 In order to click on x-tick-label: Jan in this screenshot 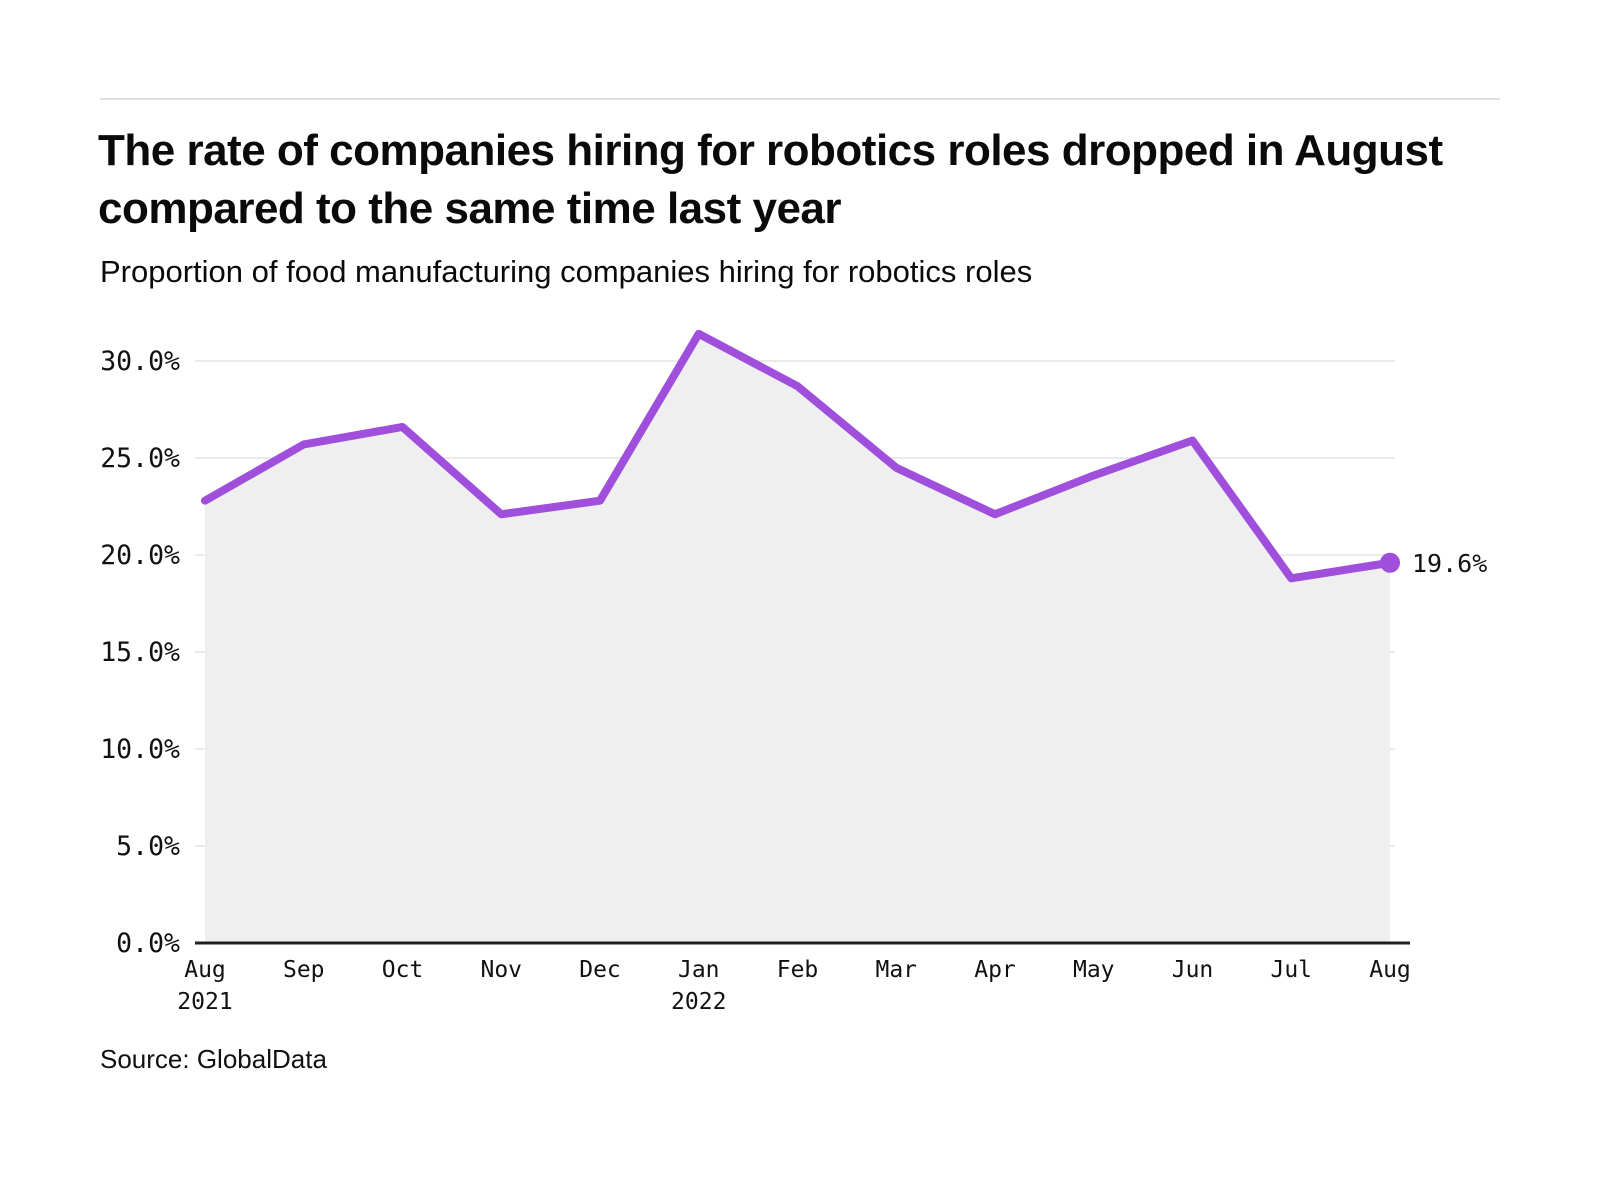, I will do `click(699, 970)`.